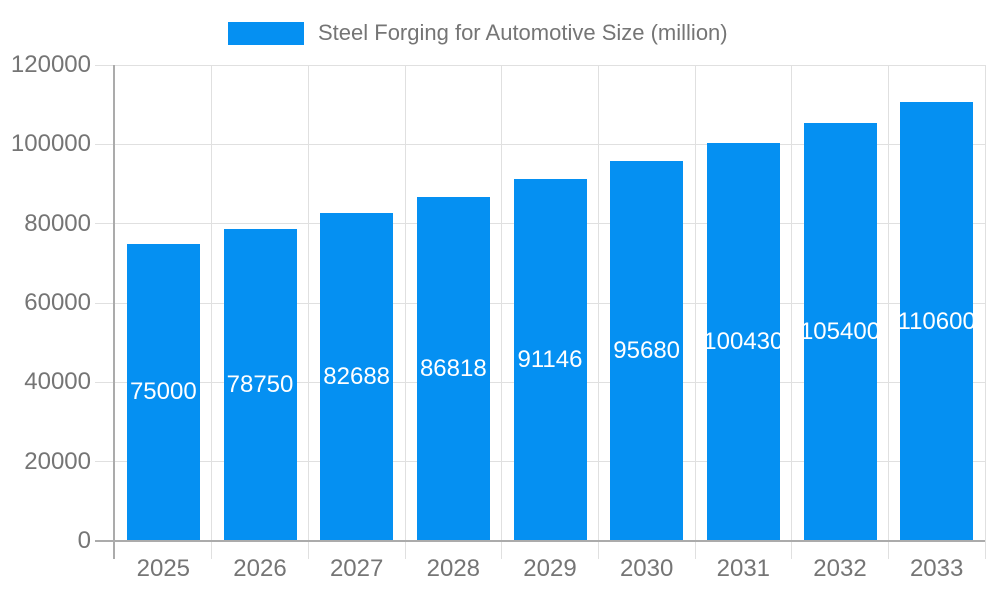 The image size is (1000, 600). I want to click on bar-value-label: 91146, so click(550, 360).